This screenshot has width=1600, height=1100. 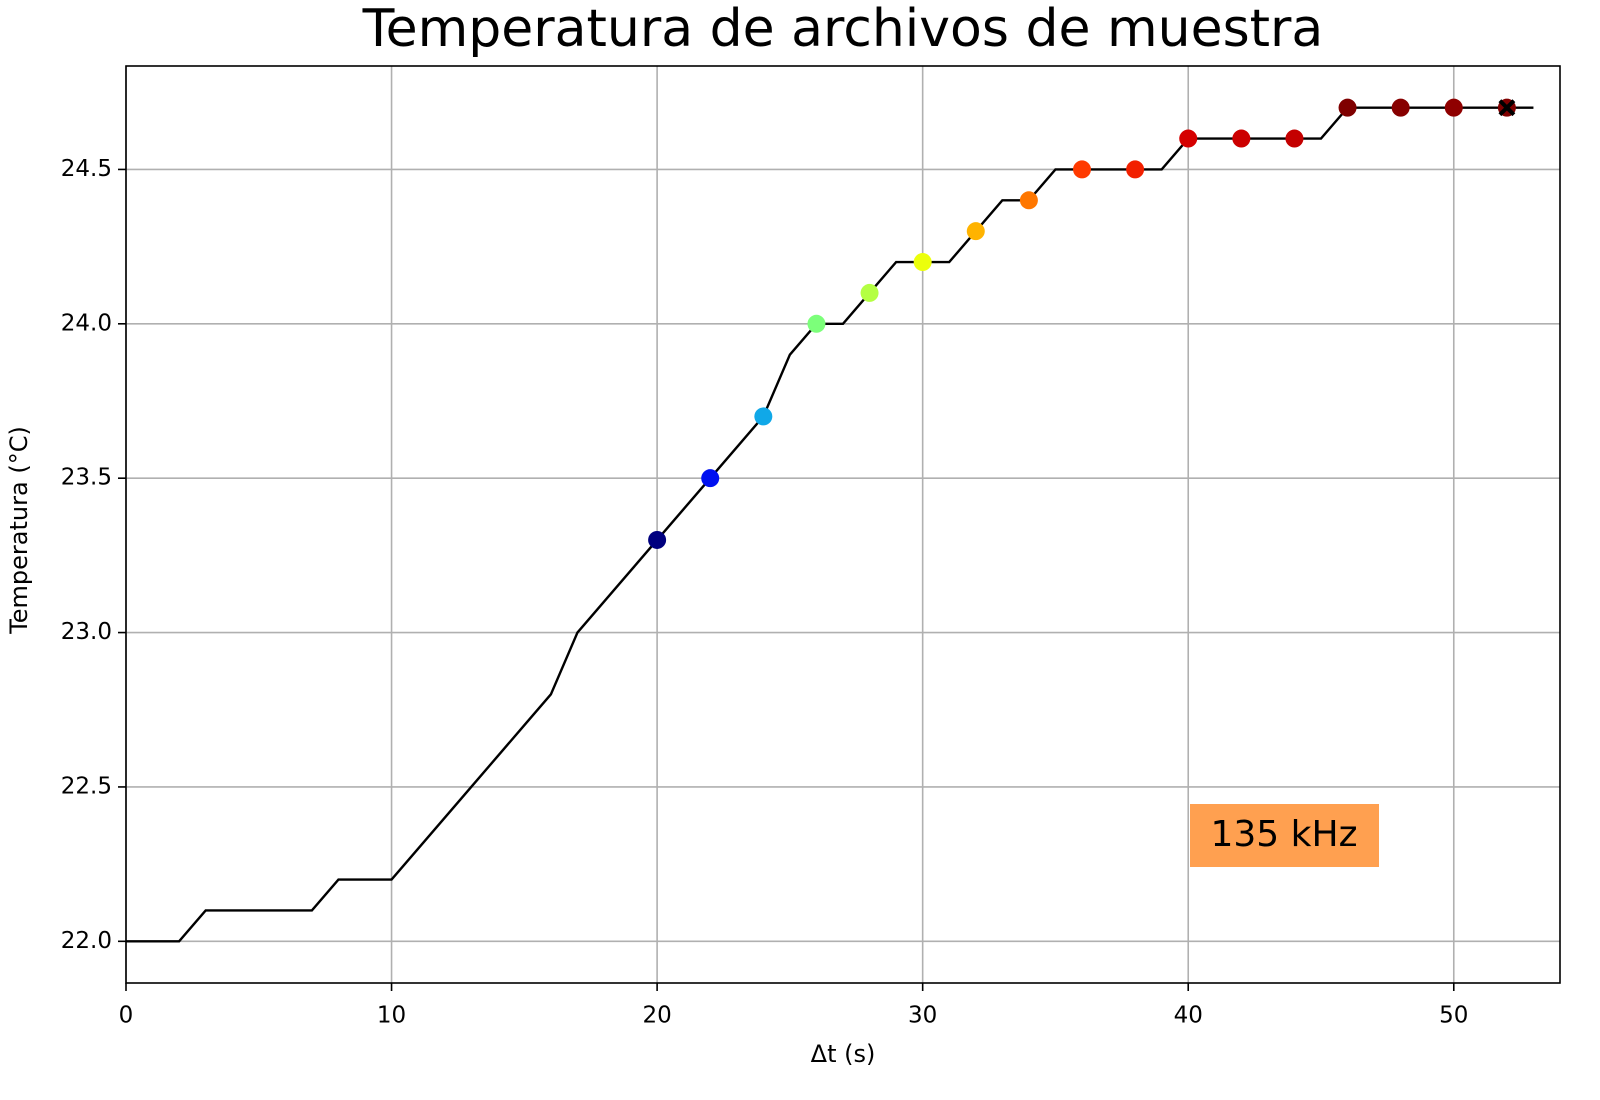 What do you see at coordinates (86, 169) in the screenshot?
I see `y-tick-label: 24.5` at bounding box center [86, 169].